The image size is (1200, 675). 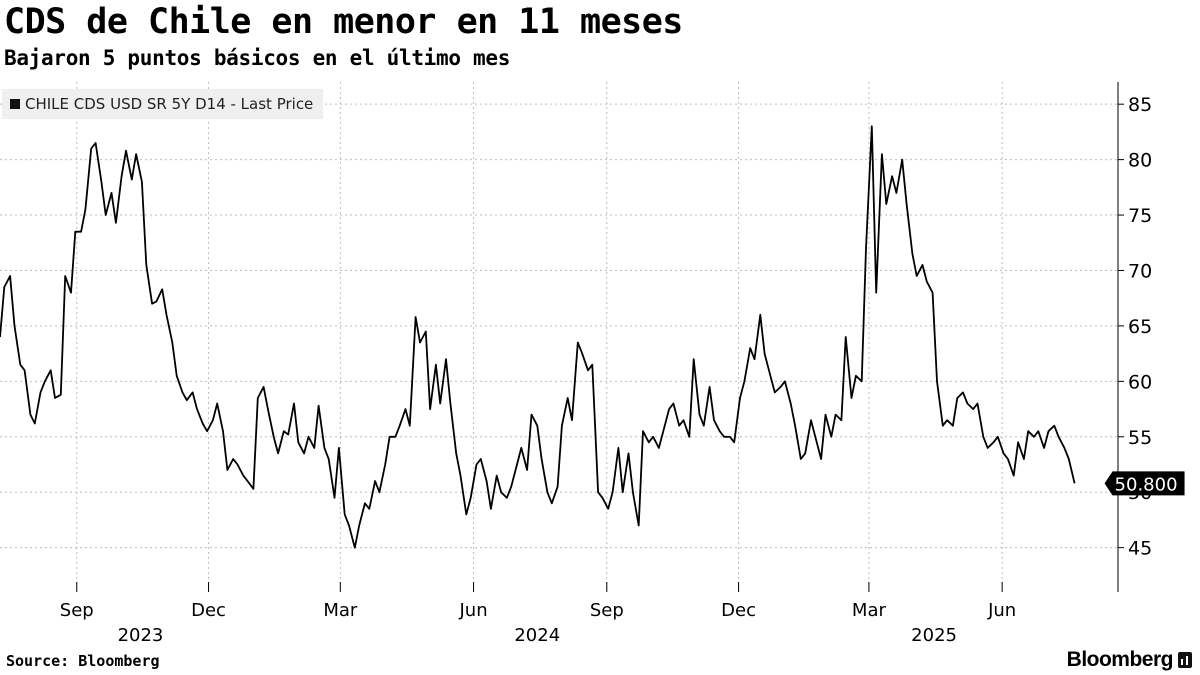 I want to click on legend-swatch, so click(x=15, y=104).